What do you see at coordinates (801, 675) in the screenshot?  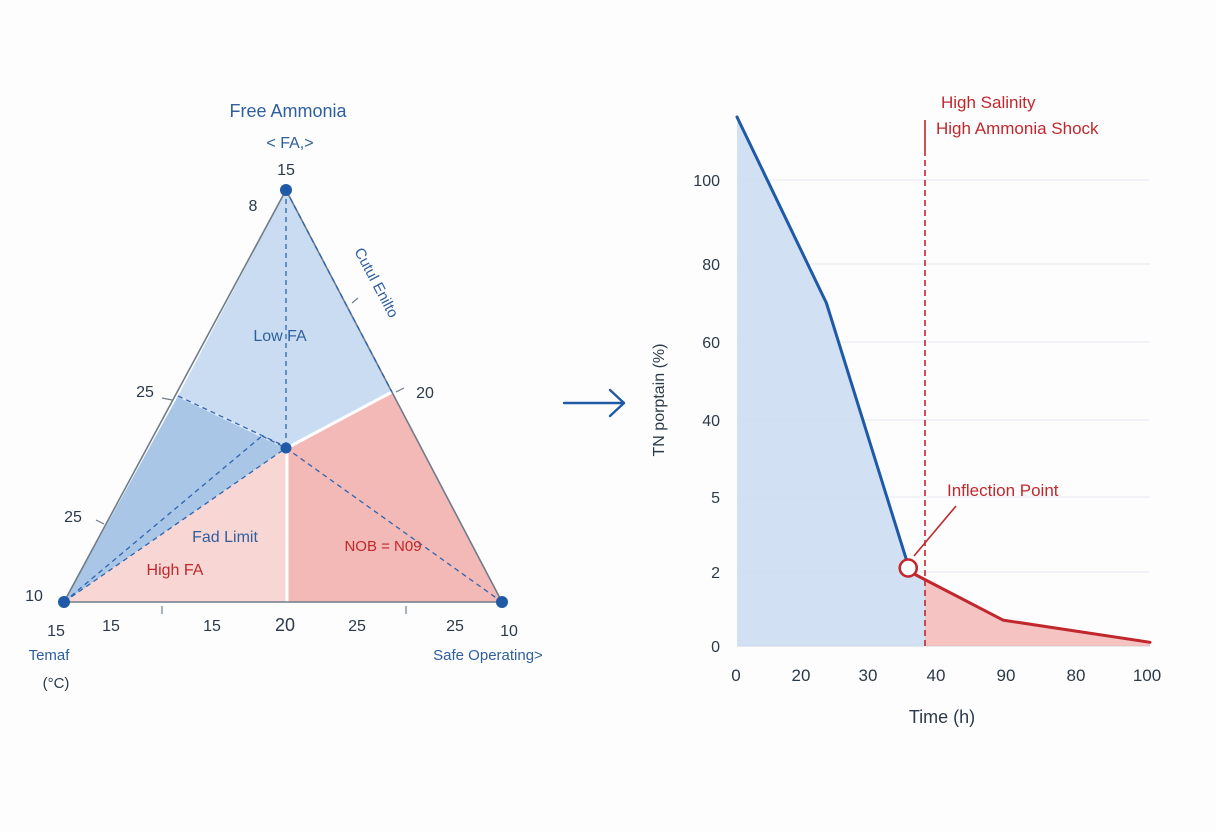 I see `x-tick-label: 20` at bounding box center [801, 675].